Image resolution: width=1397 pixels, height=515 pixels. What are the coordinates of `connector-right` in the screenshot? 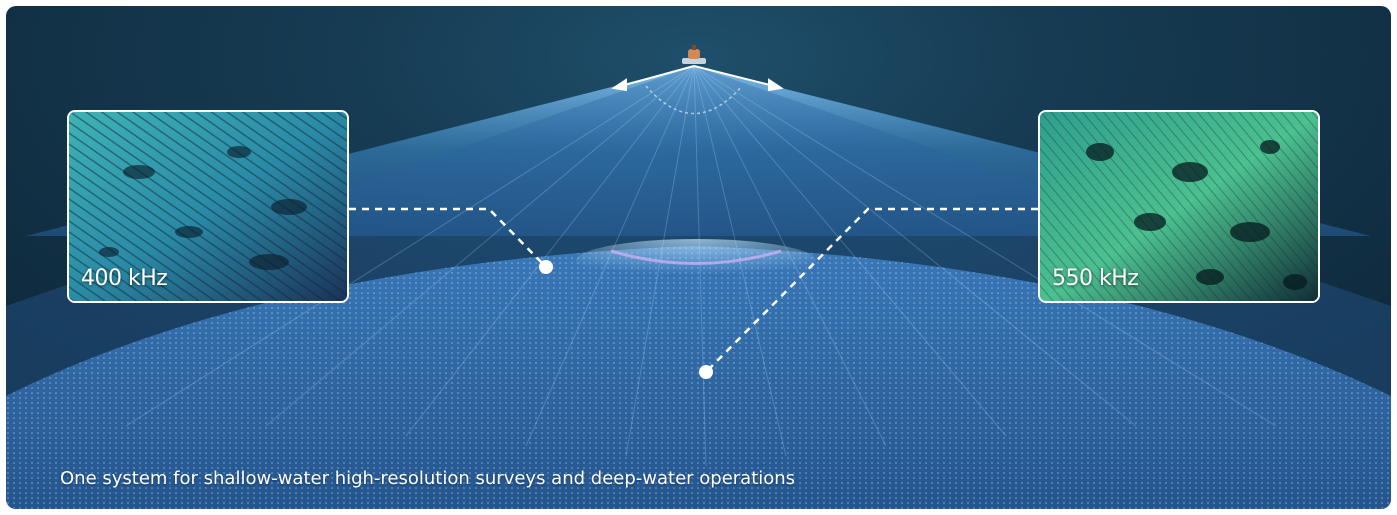 It's located at (872, 289).